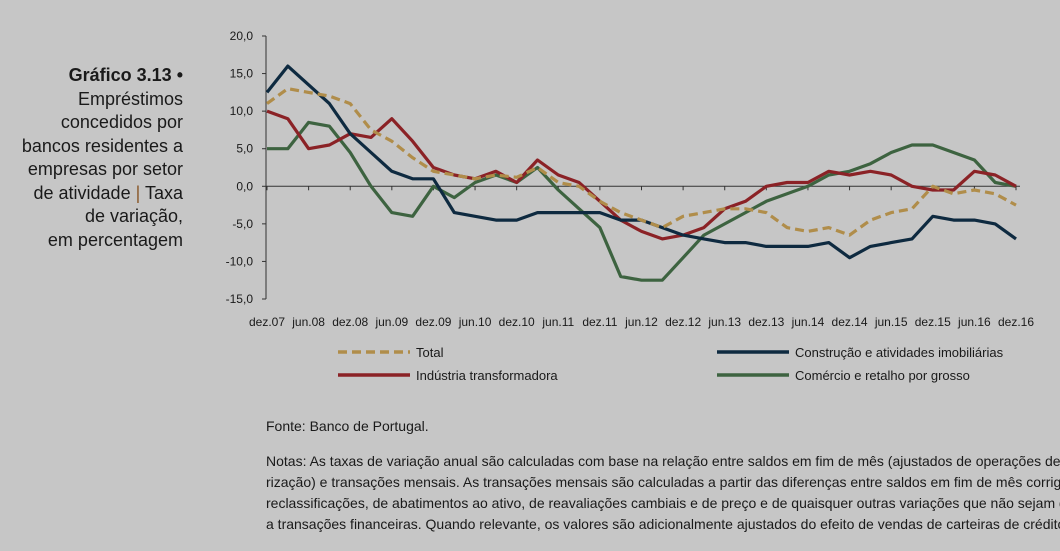  I want to click on x-tick-label: dez.07, so click(267, 322).